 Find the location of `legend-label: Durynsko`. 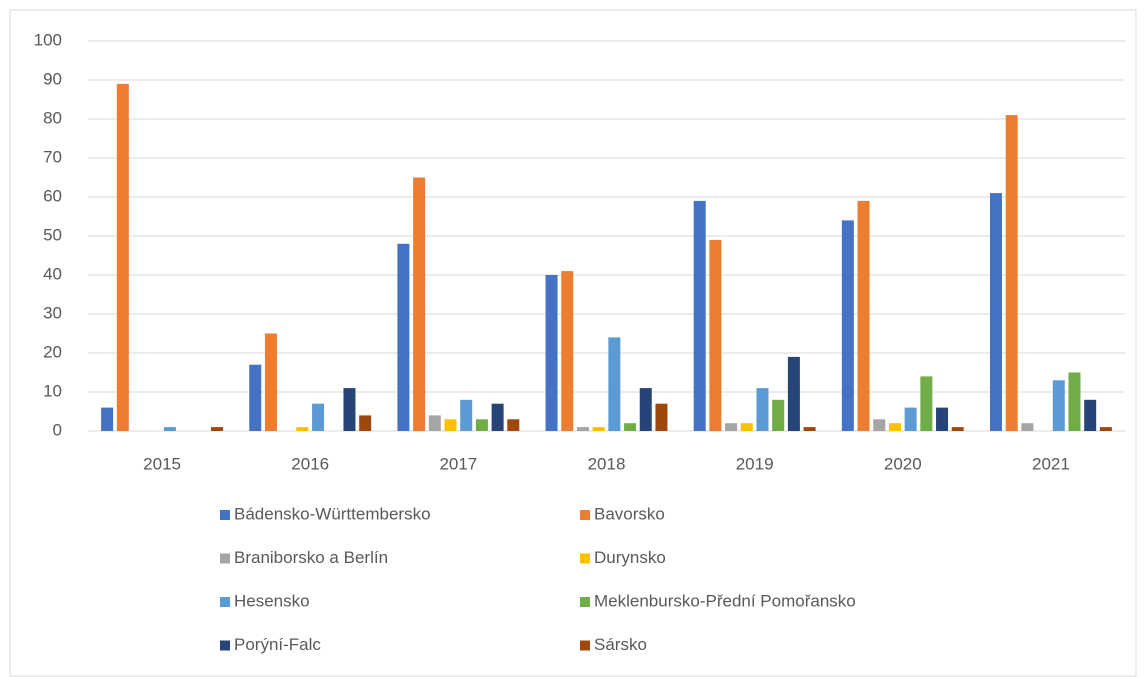

legend-label: Durynsko is located at coordinates (630, 557).